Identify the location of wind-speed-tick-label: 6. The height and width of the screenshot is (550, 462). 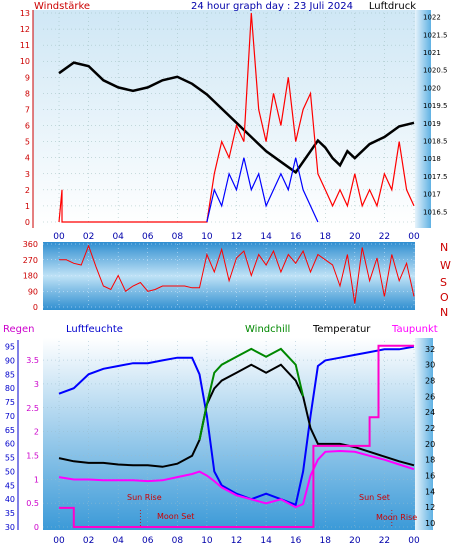
(27, 126).